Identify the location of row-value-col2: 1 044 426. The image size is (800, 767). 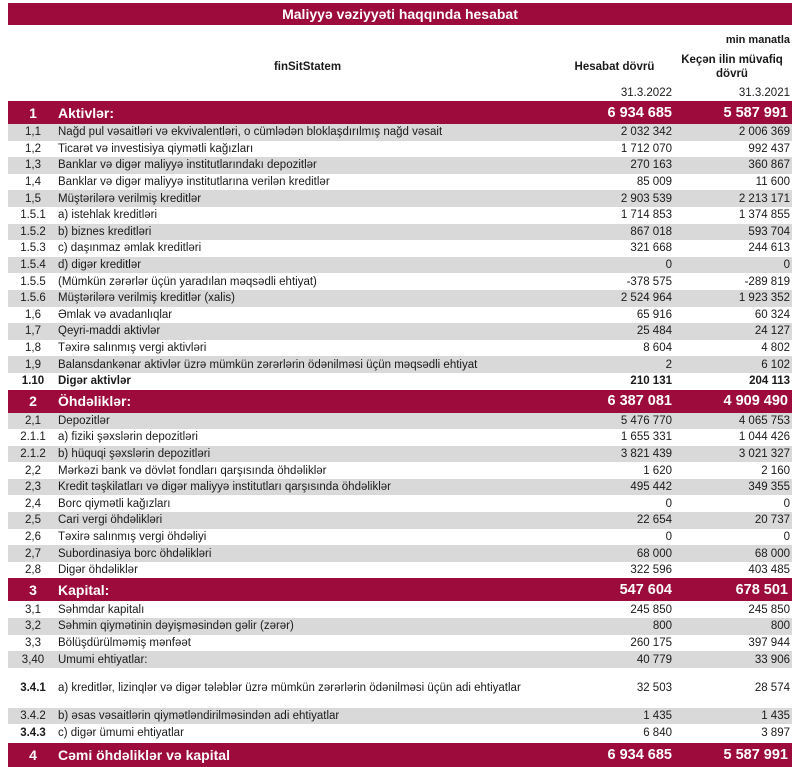
(764, 437).